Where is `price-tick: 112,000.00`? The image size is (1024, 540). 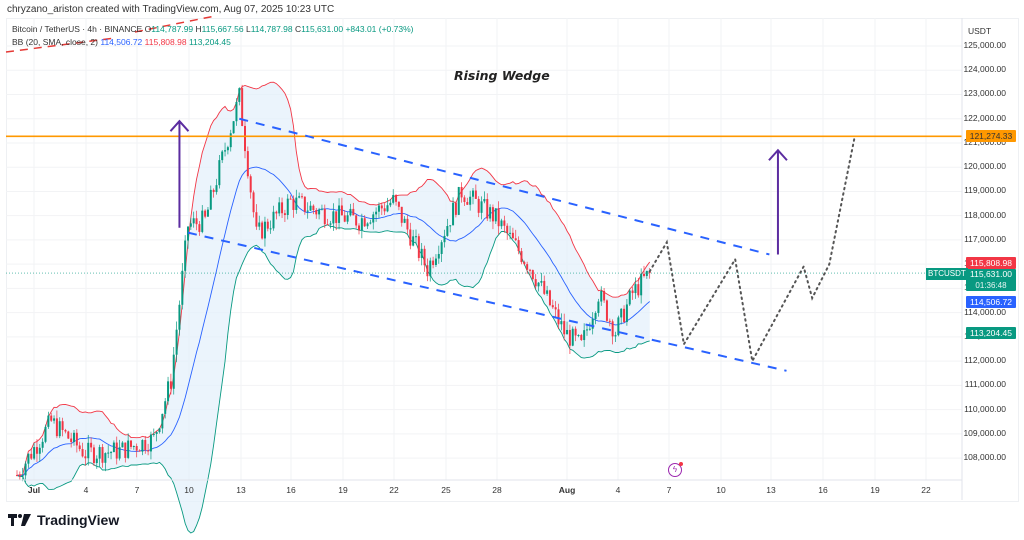 price-tick: 112,000.00 is located at coordinates (985, 360).